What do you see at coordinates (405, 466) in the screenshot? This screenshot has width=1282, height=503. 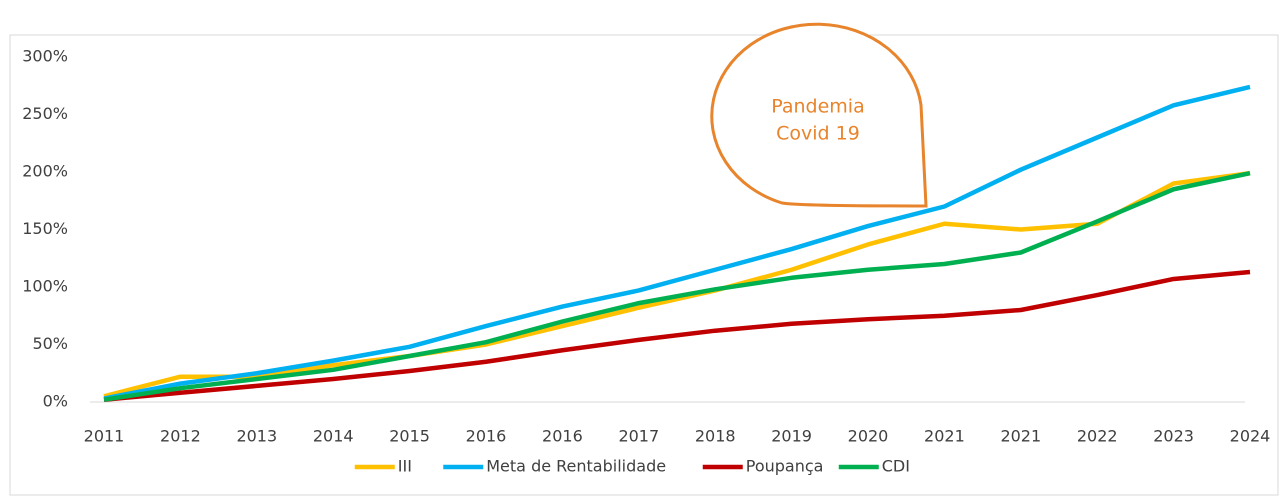 I see `legend-label: III` at bounding box center [405, 466].